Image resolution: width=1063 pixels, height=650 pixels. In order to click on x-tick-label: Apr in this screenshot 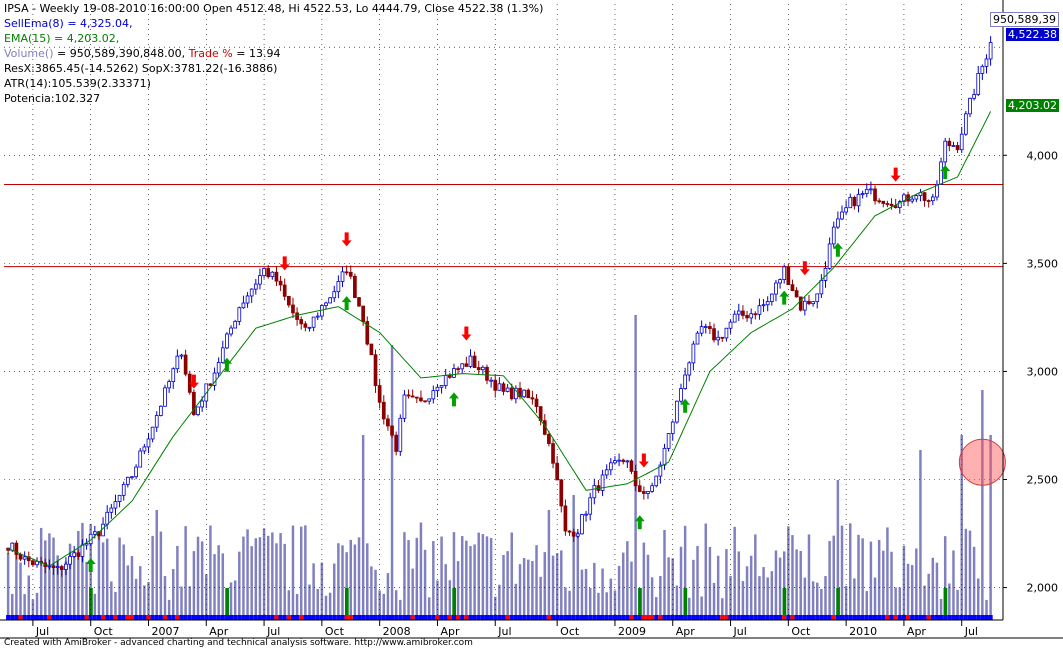, I will do `click(917, 631)`.